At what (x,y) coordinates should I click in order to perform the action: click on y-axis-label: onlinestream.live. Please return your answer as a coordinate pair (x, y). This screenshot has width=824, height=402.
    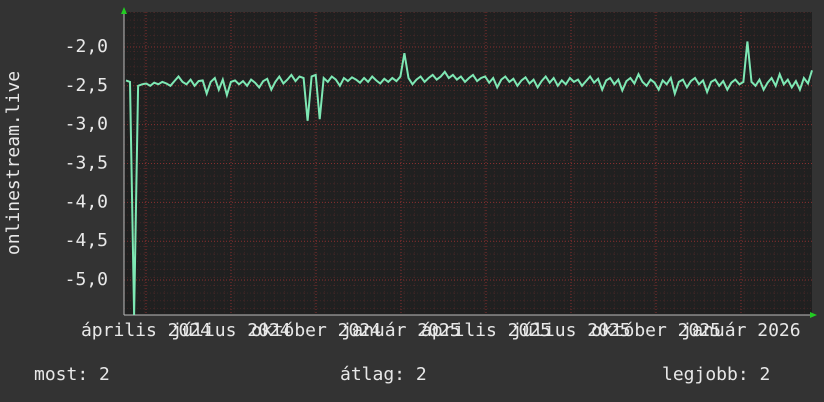
    Looking at the image, I should click on (13, 163).